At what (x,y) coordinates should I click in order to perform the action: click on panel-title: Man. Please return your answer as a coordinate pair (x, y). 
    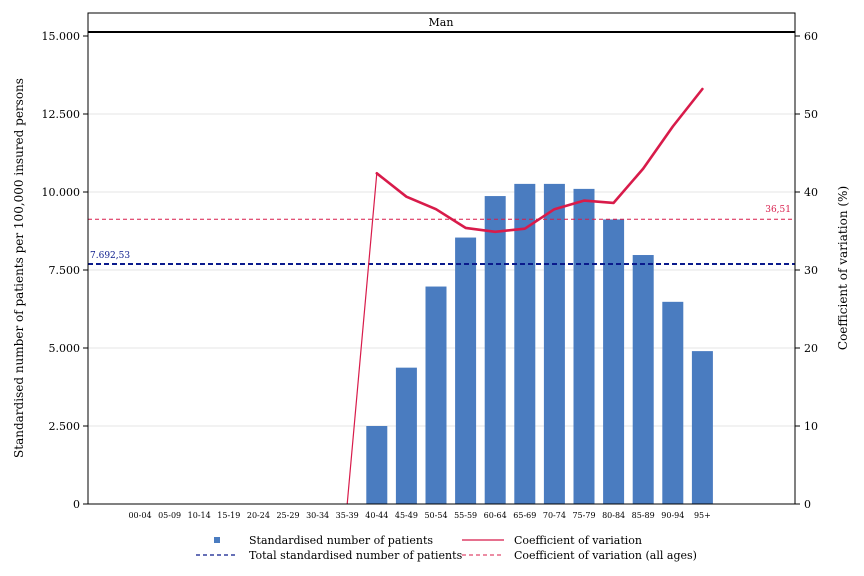
    Looking at the image, I should click on (441, 22).